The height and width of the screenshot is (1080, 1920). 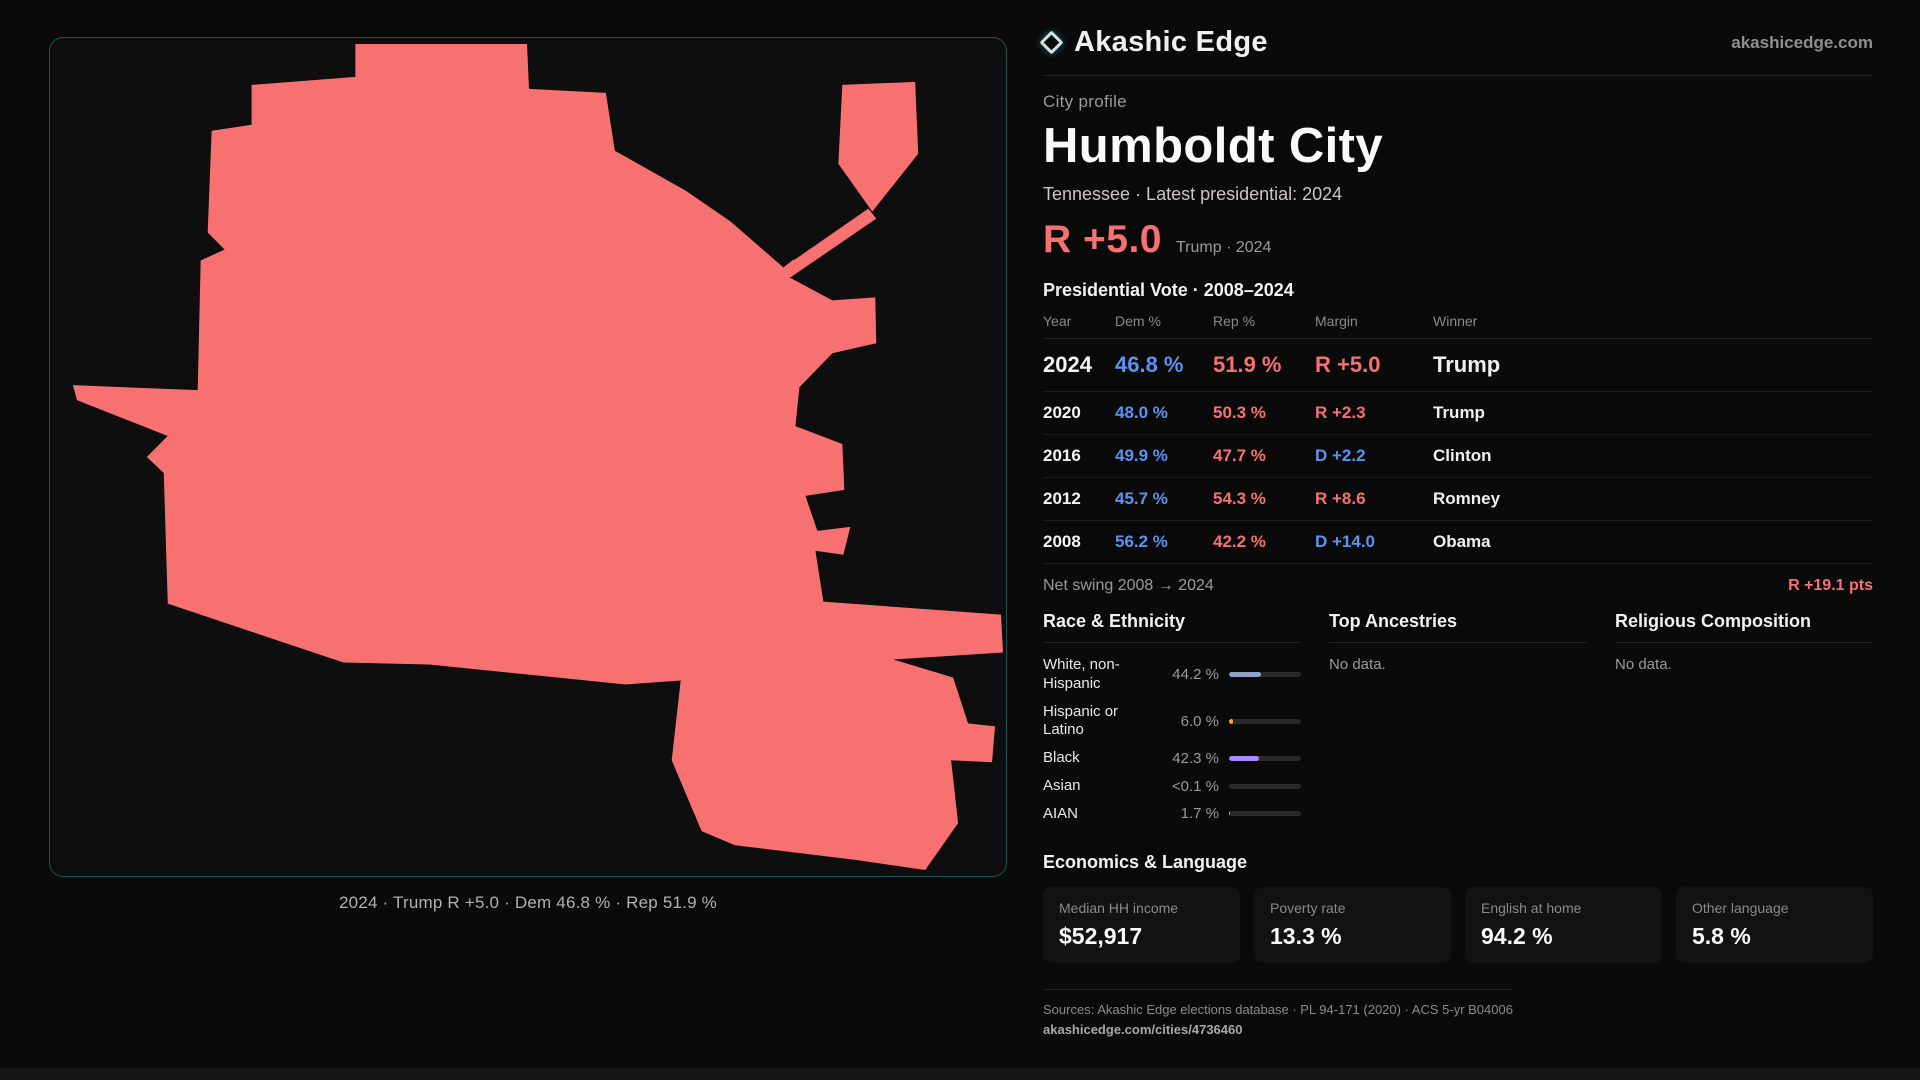 I want to click on race-label: Black, so click(x=1061, y=757).